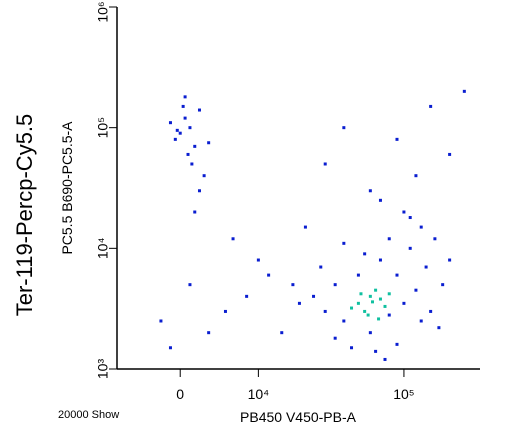 Image resolution: width=505 pixels, height=428 pixels. What do you see at coordinates (103, 11) in the screenshot?
I see `y-tick-label: 10⁶` at bounding box center [103, 11].